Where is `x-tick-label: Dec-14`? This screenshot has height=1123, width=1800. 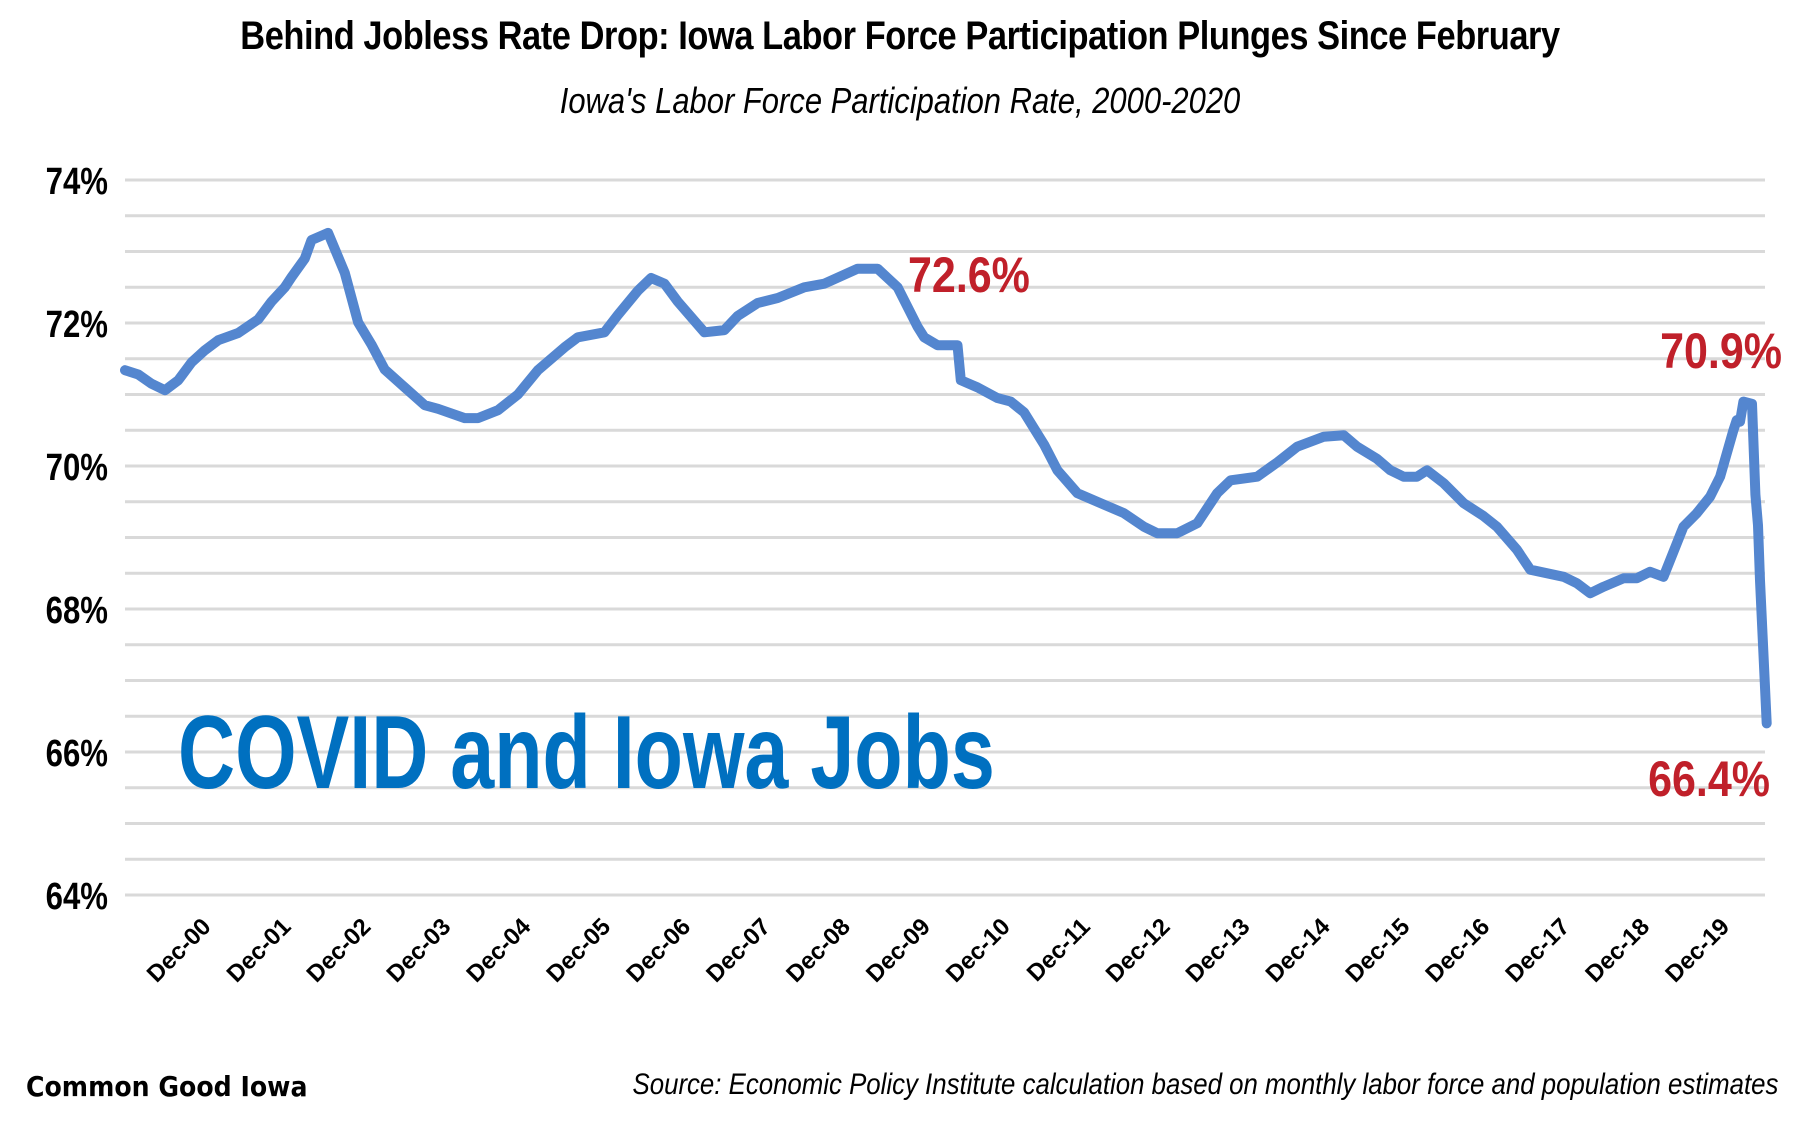 x-tick-label: Dec-14 is located at coordinates (1298, 950).